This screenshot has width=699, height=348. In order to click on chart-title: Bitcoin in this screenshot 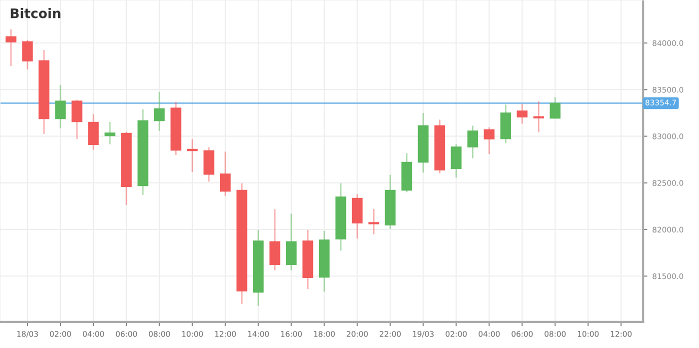, I will do `click(35, 13)`.